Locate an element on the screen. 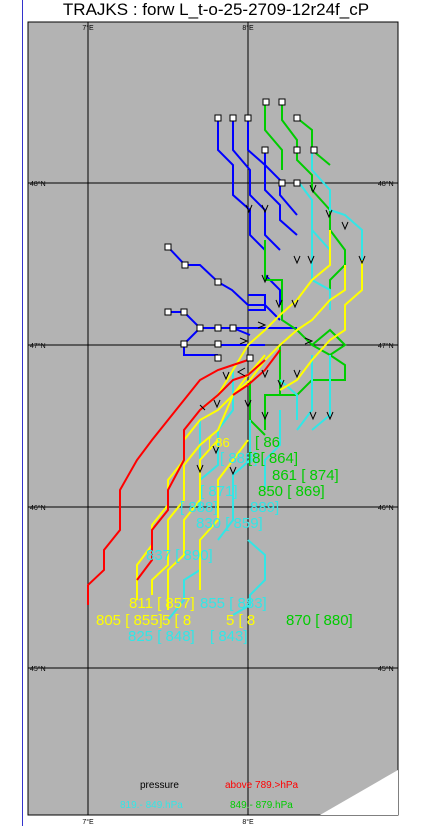 This screenshot has height=826, width=432. legend-row-green: 849.- 879.hPa is located at coordinates (261, 805).